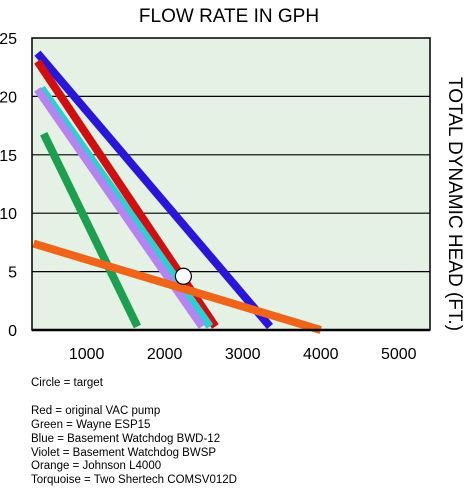 This screenshot has width=468, height=490. What do you see at coordinates (8, 97) in the screenshot?
I see `y-tick-label-20: 20` at bounding box center [8, 97].